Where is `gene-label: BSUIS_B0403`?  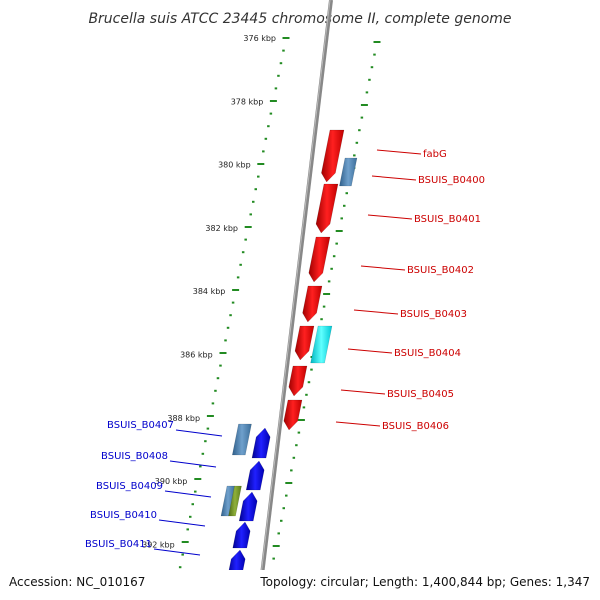
gene-label: BSUIS_B0403 is located at coordinates (433, 314).